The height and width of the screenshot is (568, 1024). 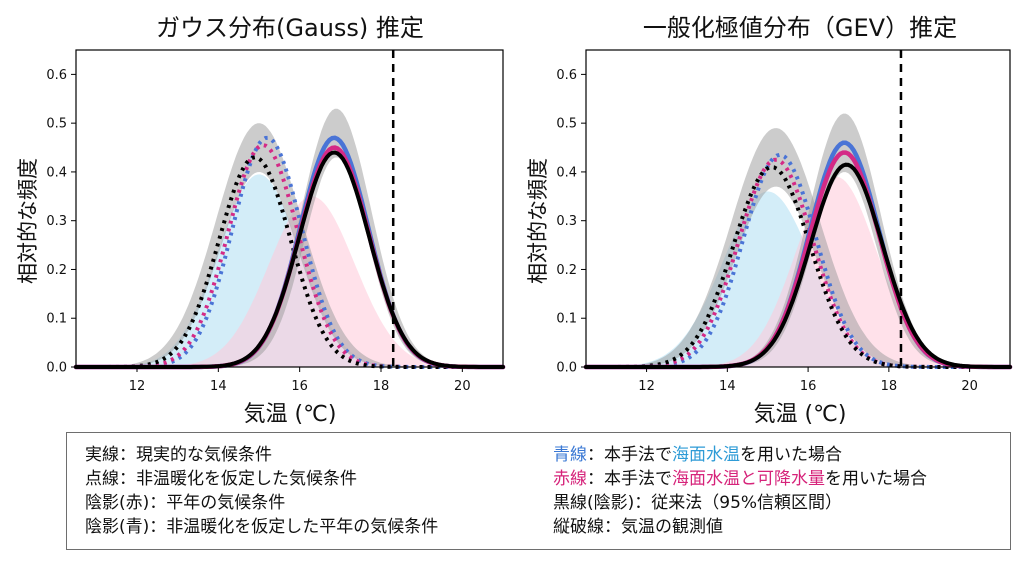 What do you see at coordinates (570, 479) in the screenshot?
I see `legend-key: 赤線` at bounding box center [570, 479].